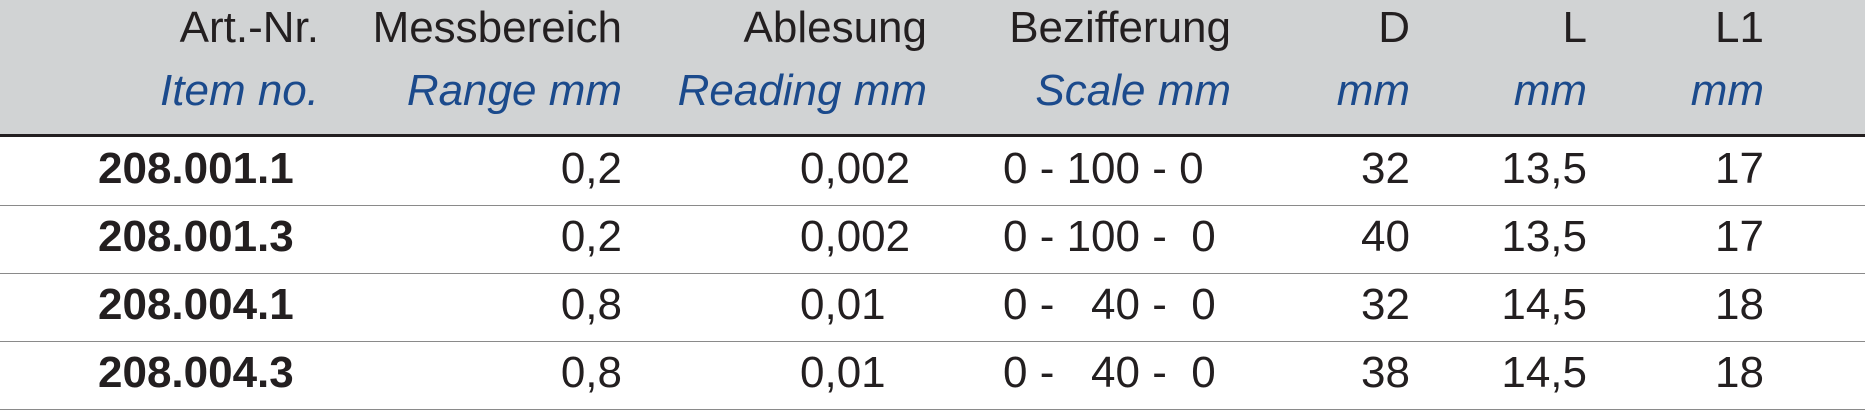 The height and width of the screenshot is (419, 1865). I want to click on header-translation: Item no., so click(239, 90).